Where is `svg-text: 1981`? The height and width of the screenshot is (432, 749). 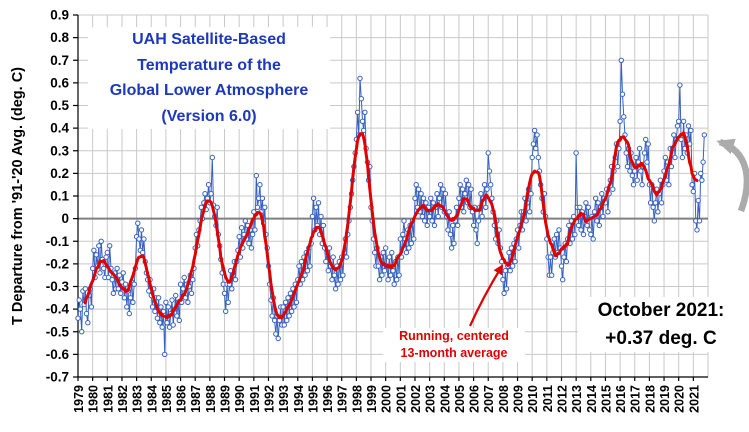 svg-text: 1981 is located at coordinates (108, 399).